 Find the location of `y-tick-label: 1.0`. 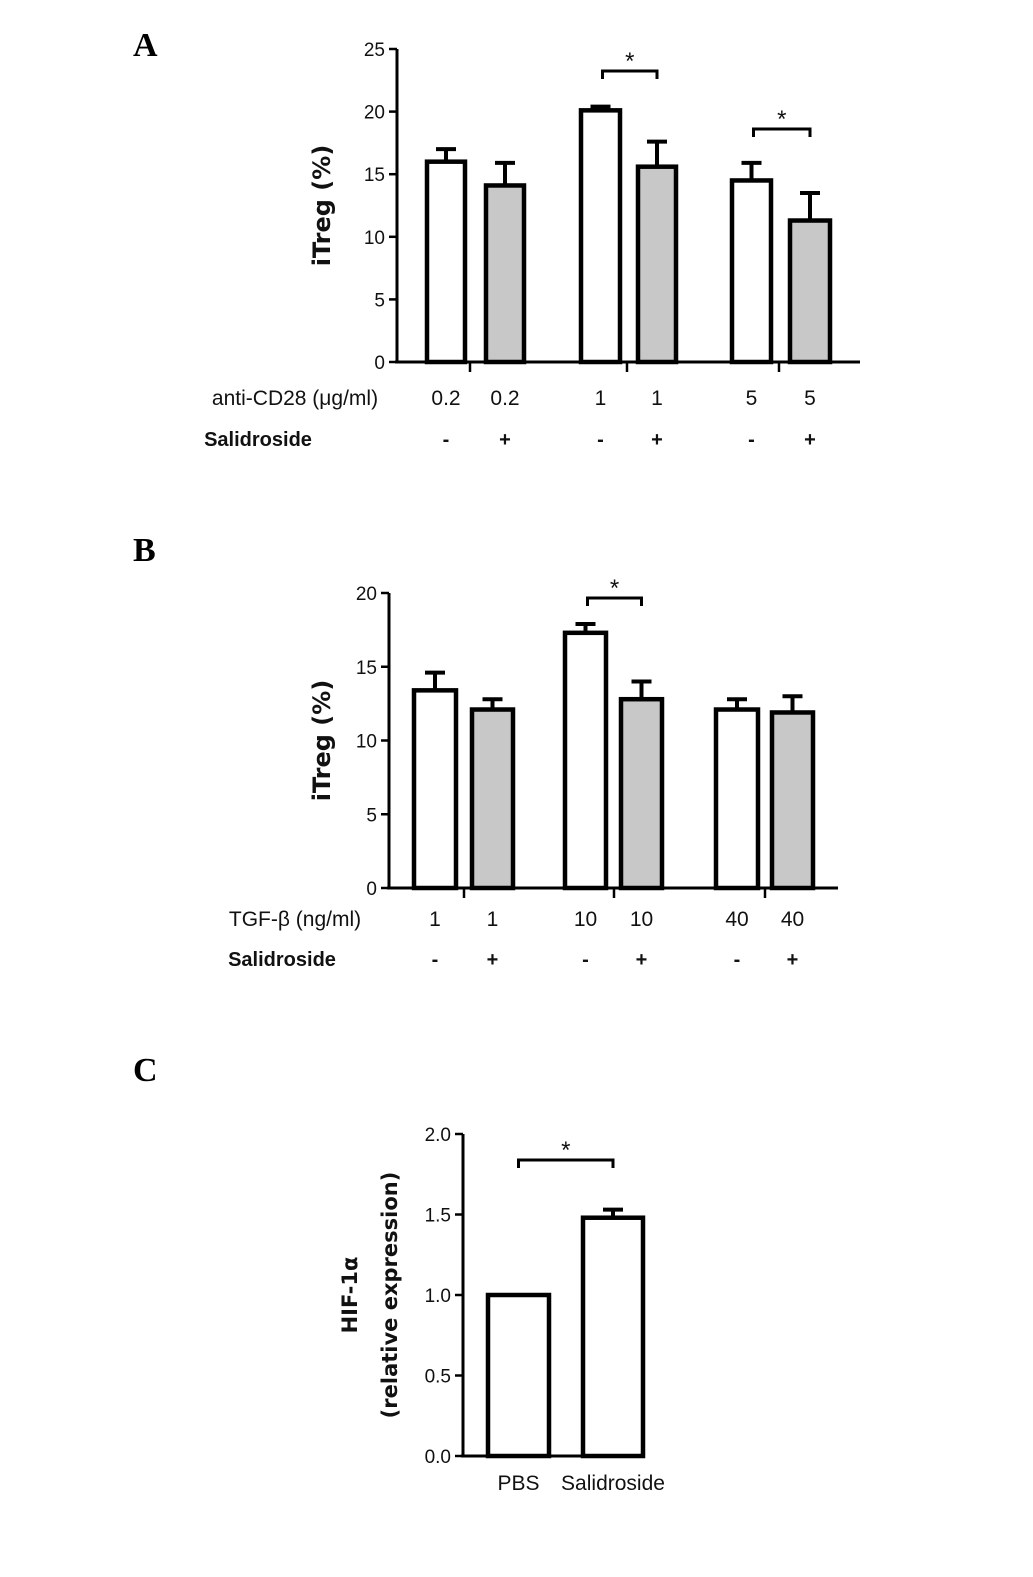

y-tick-label: 1.0 is located at coordinates (438, 1296).